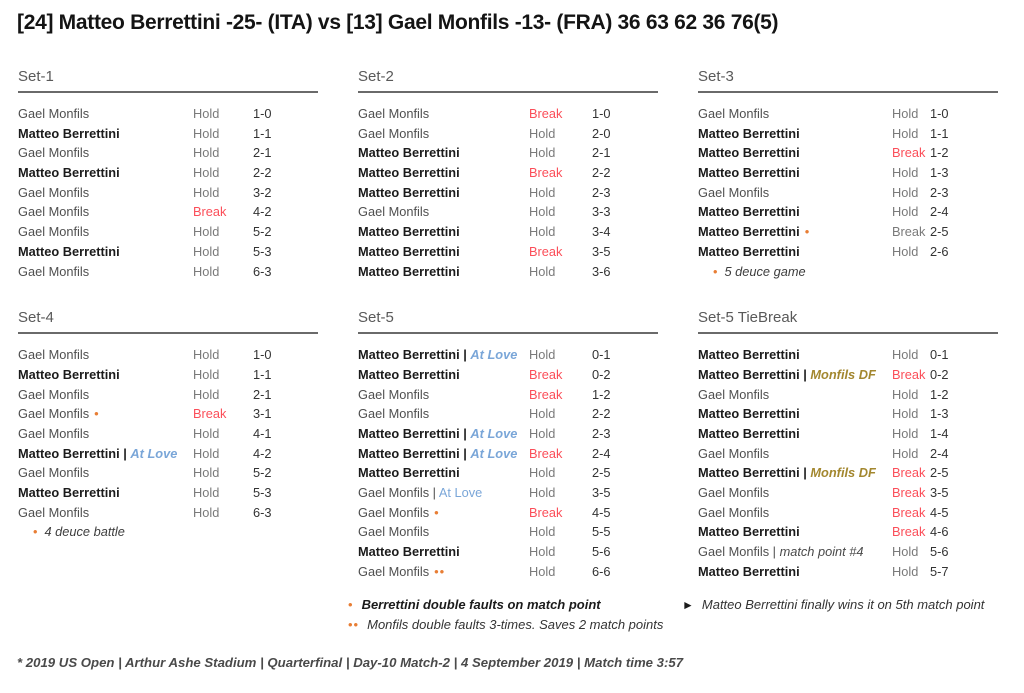  Describe the element at coordinates (168, 232) in the screenshot. I see `game-row: Gael Monfils Hold 5-2` at that location.